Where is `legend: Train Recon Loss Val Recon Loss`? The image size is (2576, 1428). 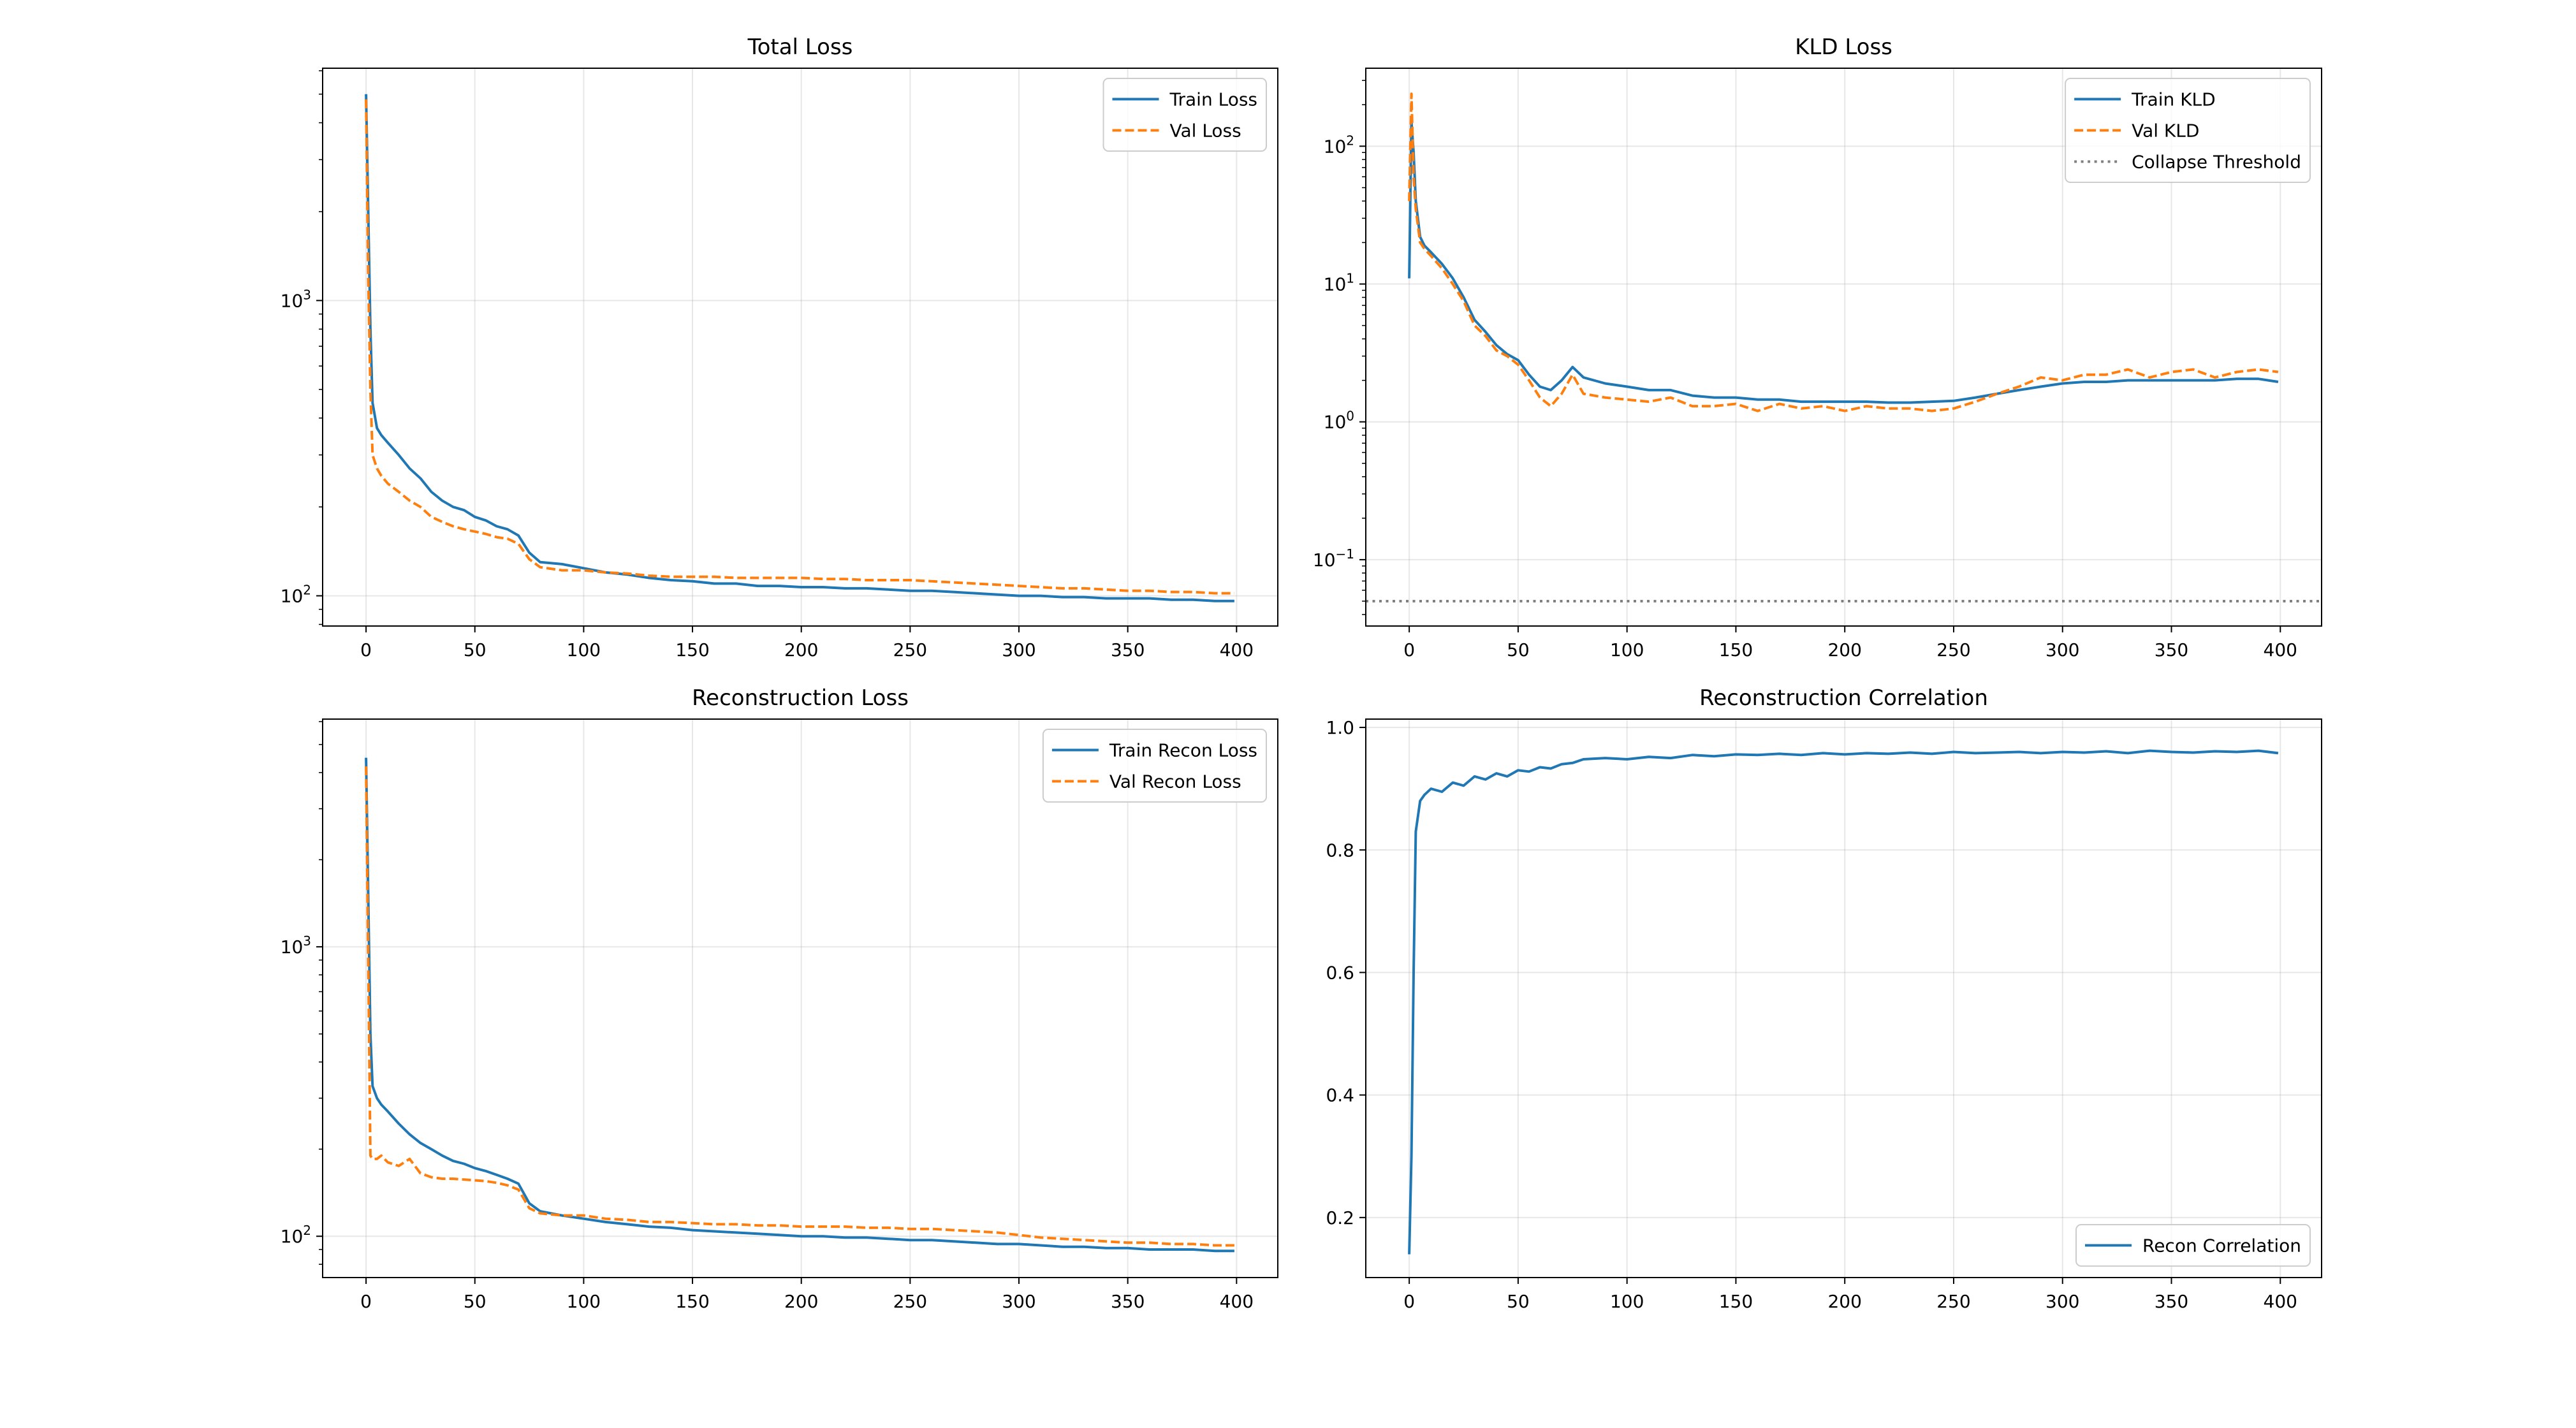
legend: Train Recon Loss Val Recon Loss is located at coordinates (1154, 766).